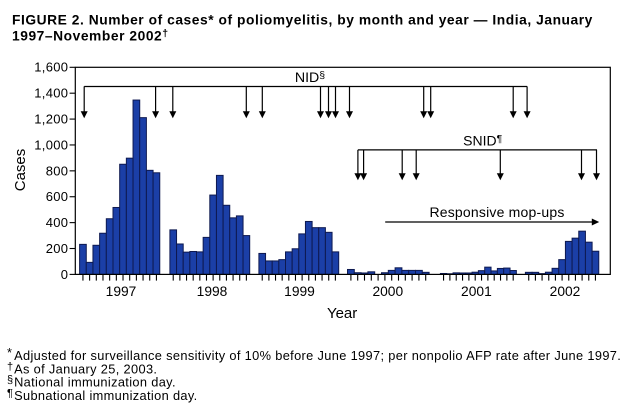 Image resolution: width=634 pixels, height=420 pixels. I want to click on svg-text: NID§, so click(310, 77).